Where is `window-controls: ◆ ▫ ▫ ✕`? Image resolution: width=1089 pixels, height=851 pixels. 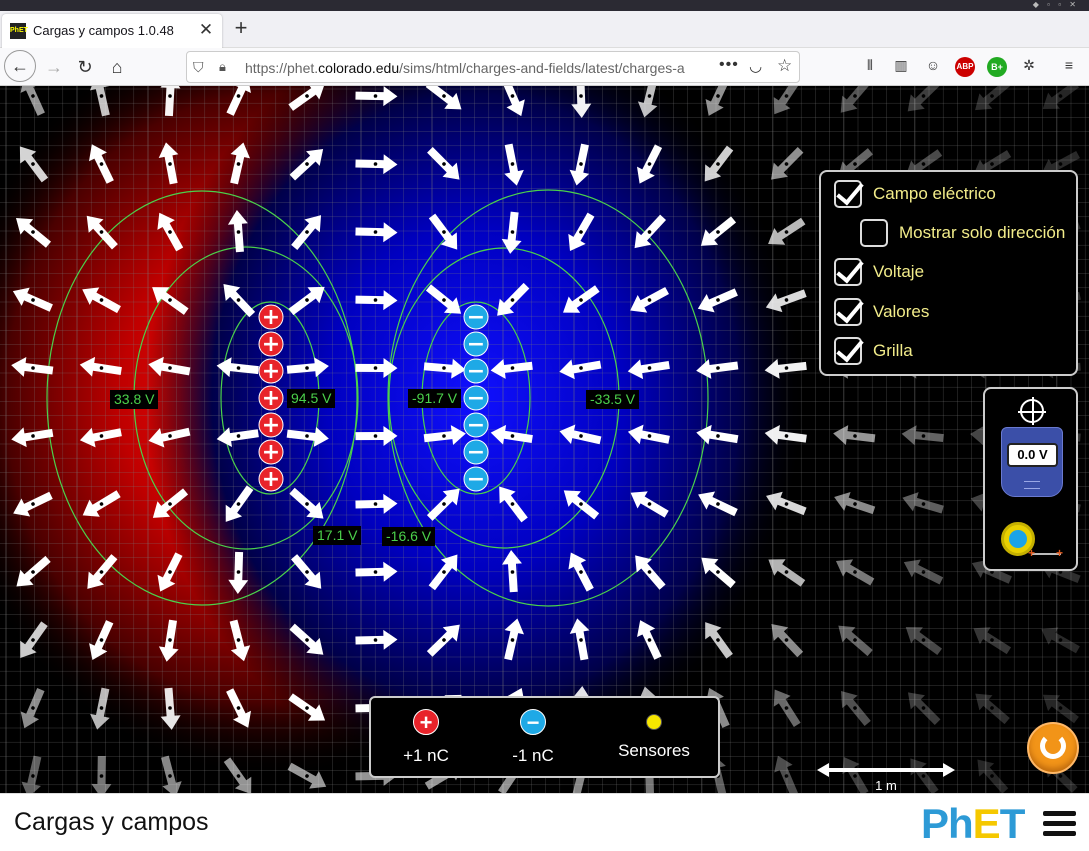 window-controls: ◆ ▫ ▫ ✕ is located at coordinates (1055, 4).